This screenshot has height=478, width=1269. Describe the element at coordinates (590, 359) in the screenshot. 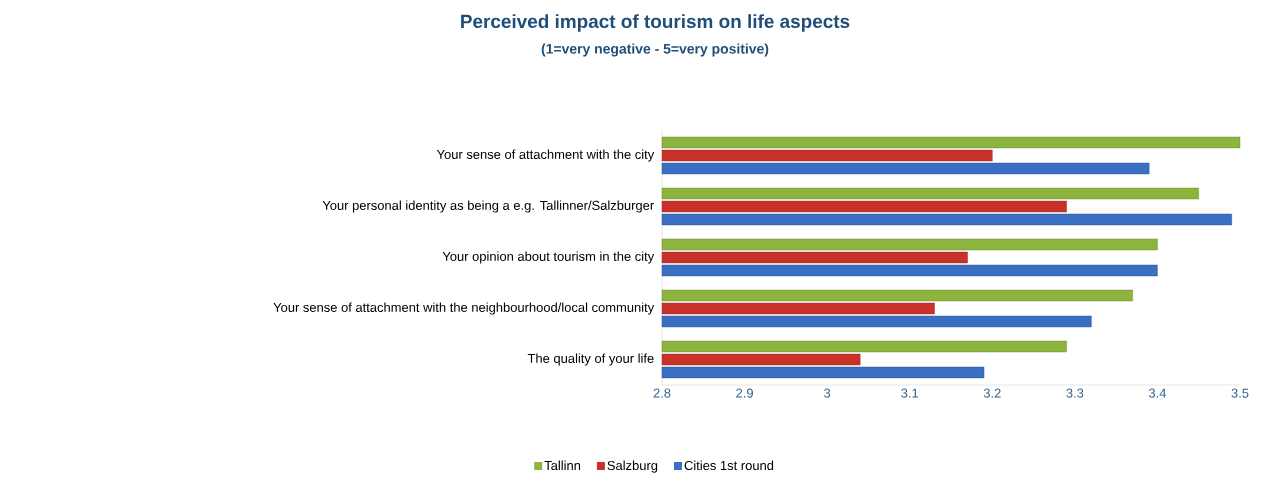

I see `y-tick-label: The quality of your life` at that location.